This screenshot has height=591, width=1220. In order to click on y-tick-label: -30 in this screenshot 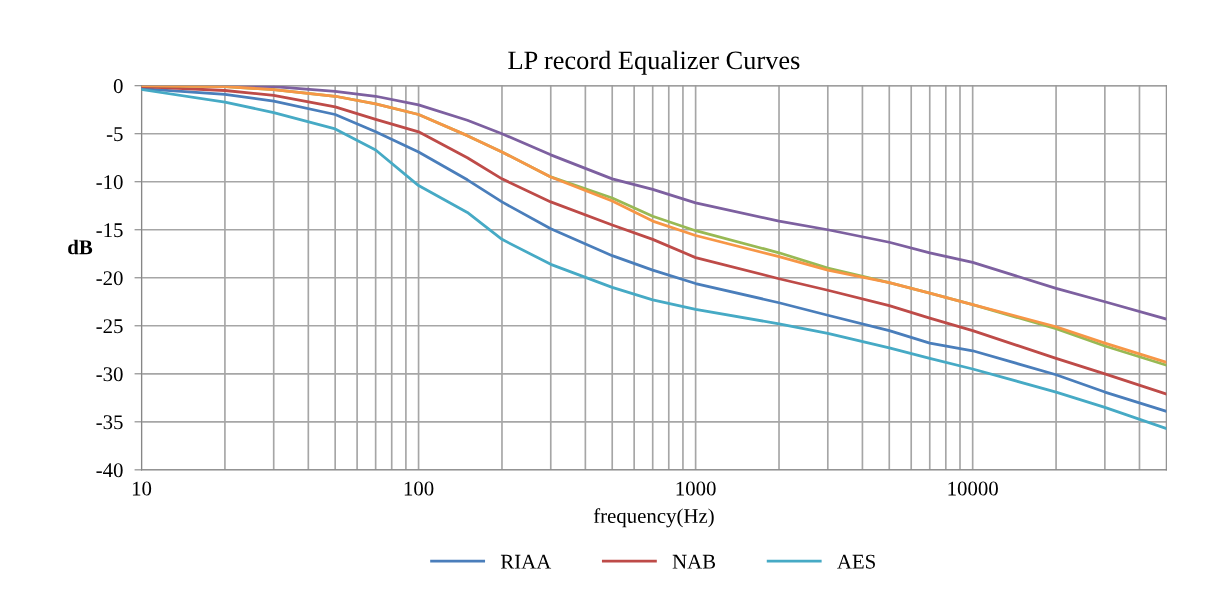, I will do `click(109, 374)`.